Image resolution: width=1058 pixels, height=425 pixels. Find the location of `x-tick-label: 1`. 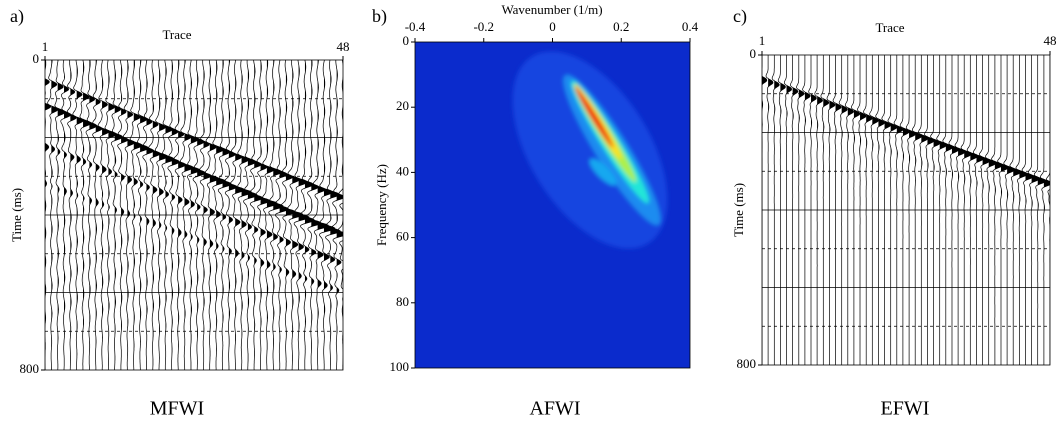

x-tick-label: 1 is located at coordinates (762, 40).